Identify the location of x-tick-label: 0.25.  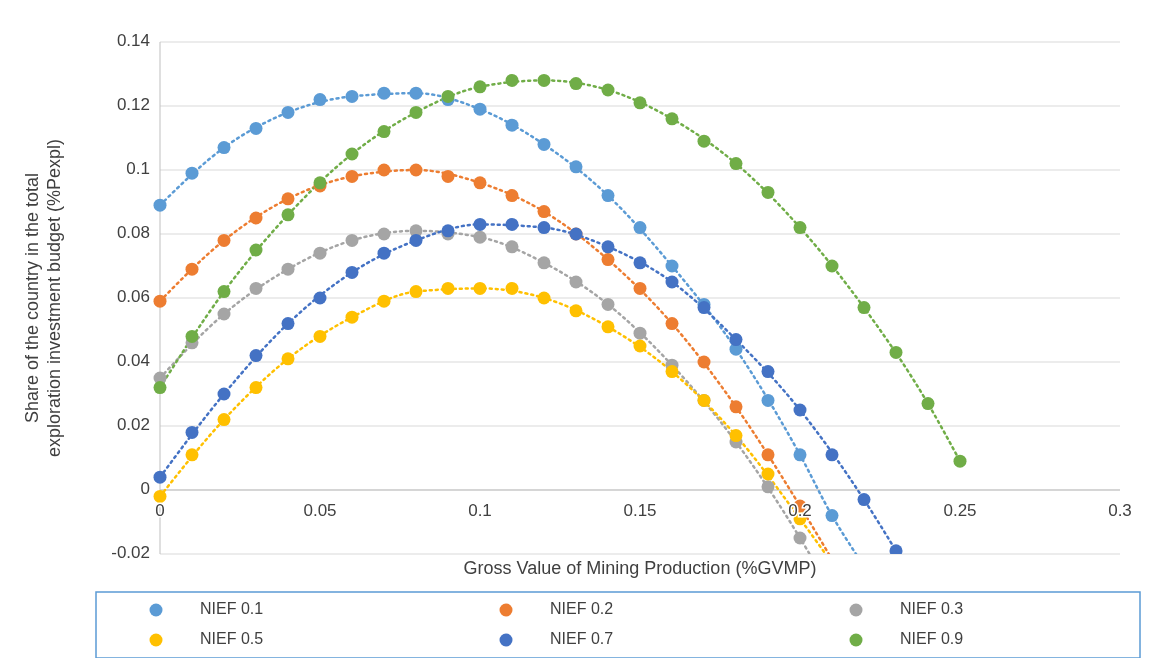
(960, 510).